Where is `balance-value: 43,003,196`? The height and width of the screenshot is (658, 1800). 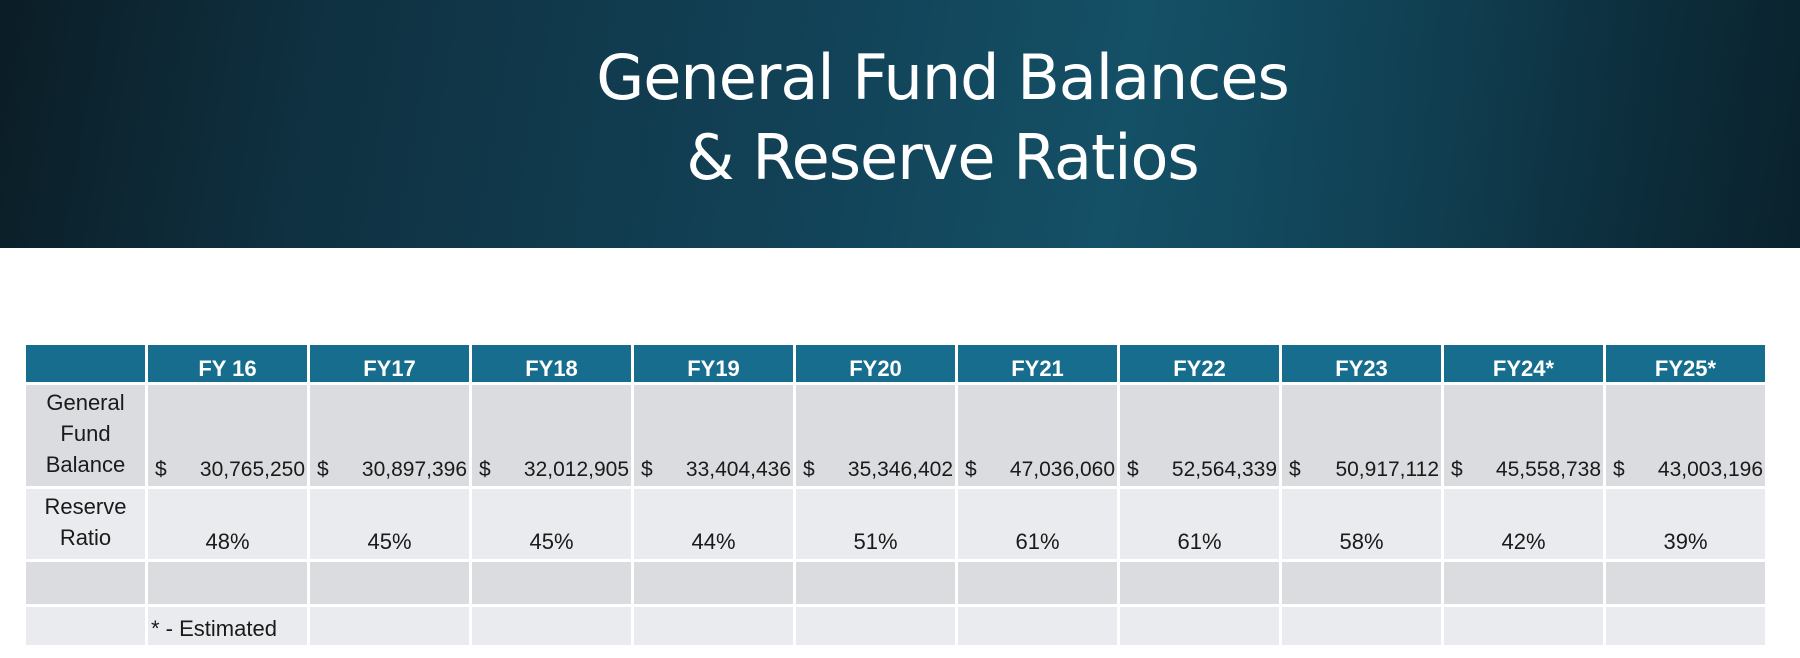 balance-value: 43,003,196 is located at coordinates (1710, 469).